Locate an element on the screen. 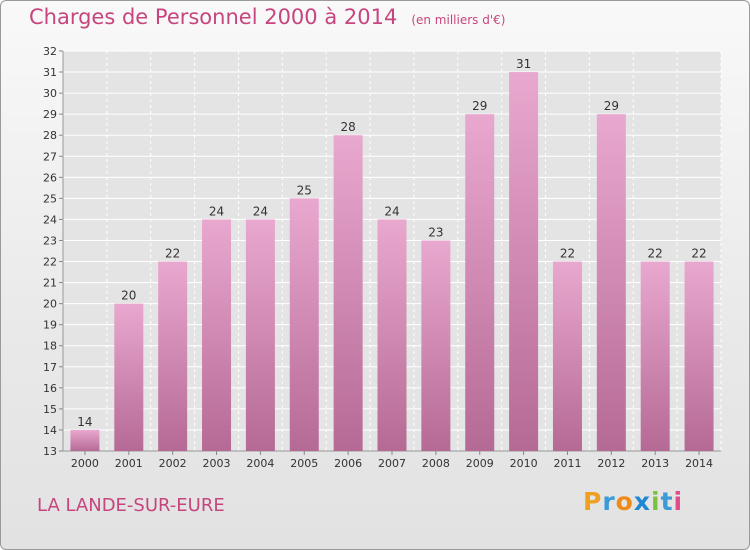 Image resolution: width=750 pixels, height=550 pixels. chart-subtitle: (en milliers d'€) is located at coordinates (458, 20).